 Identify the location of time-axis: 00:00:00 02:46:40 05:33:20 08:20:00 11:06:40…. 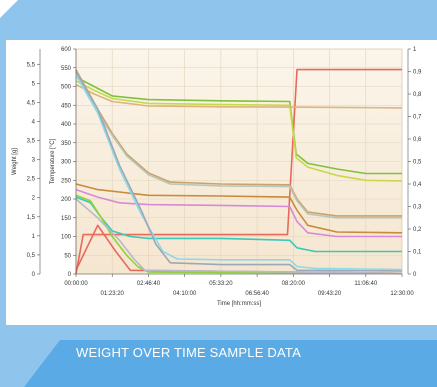
(239, 285).